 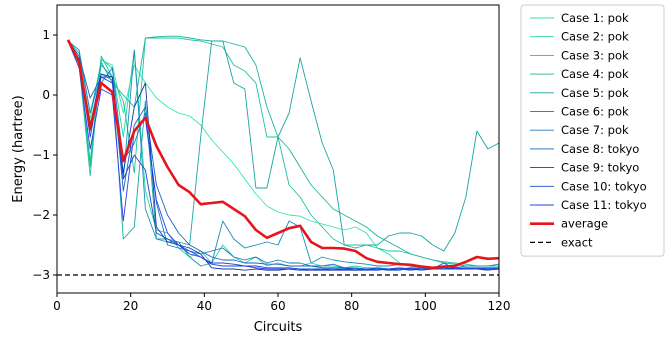 I want to click on legend-label: Case 5: pok, so click(x=595, y=93).